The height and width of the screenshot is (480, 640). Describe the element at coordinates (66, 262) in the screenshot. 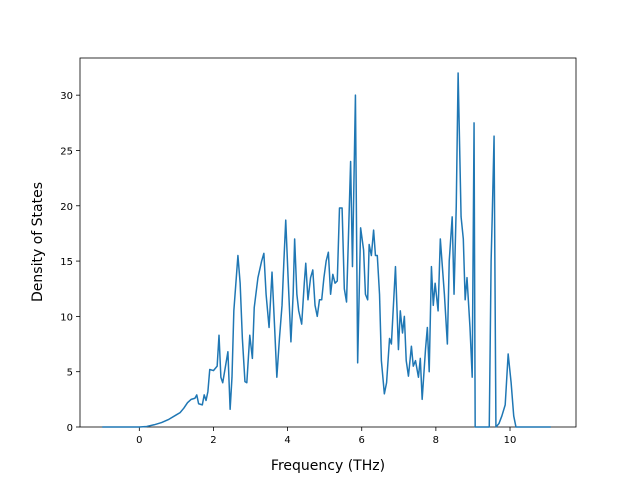

I see `y-tick-label: 15` at that location.